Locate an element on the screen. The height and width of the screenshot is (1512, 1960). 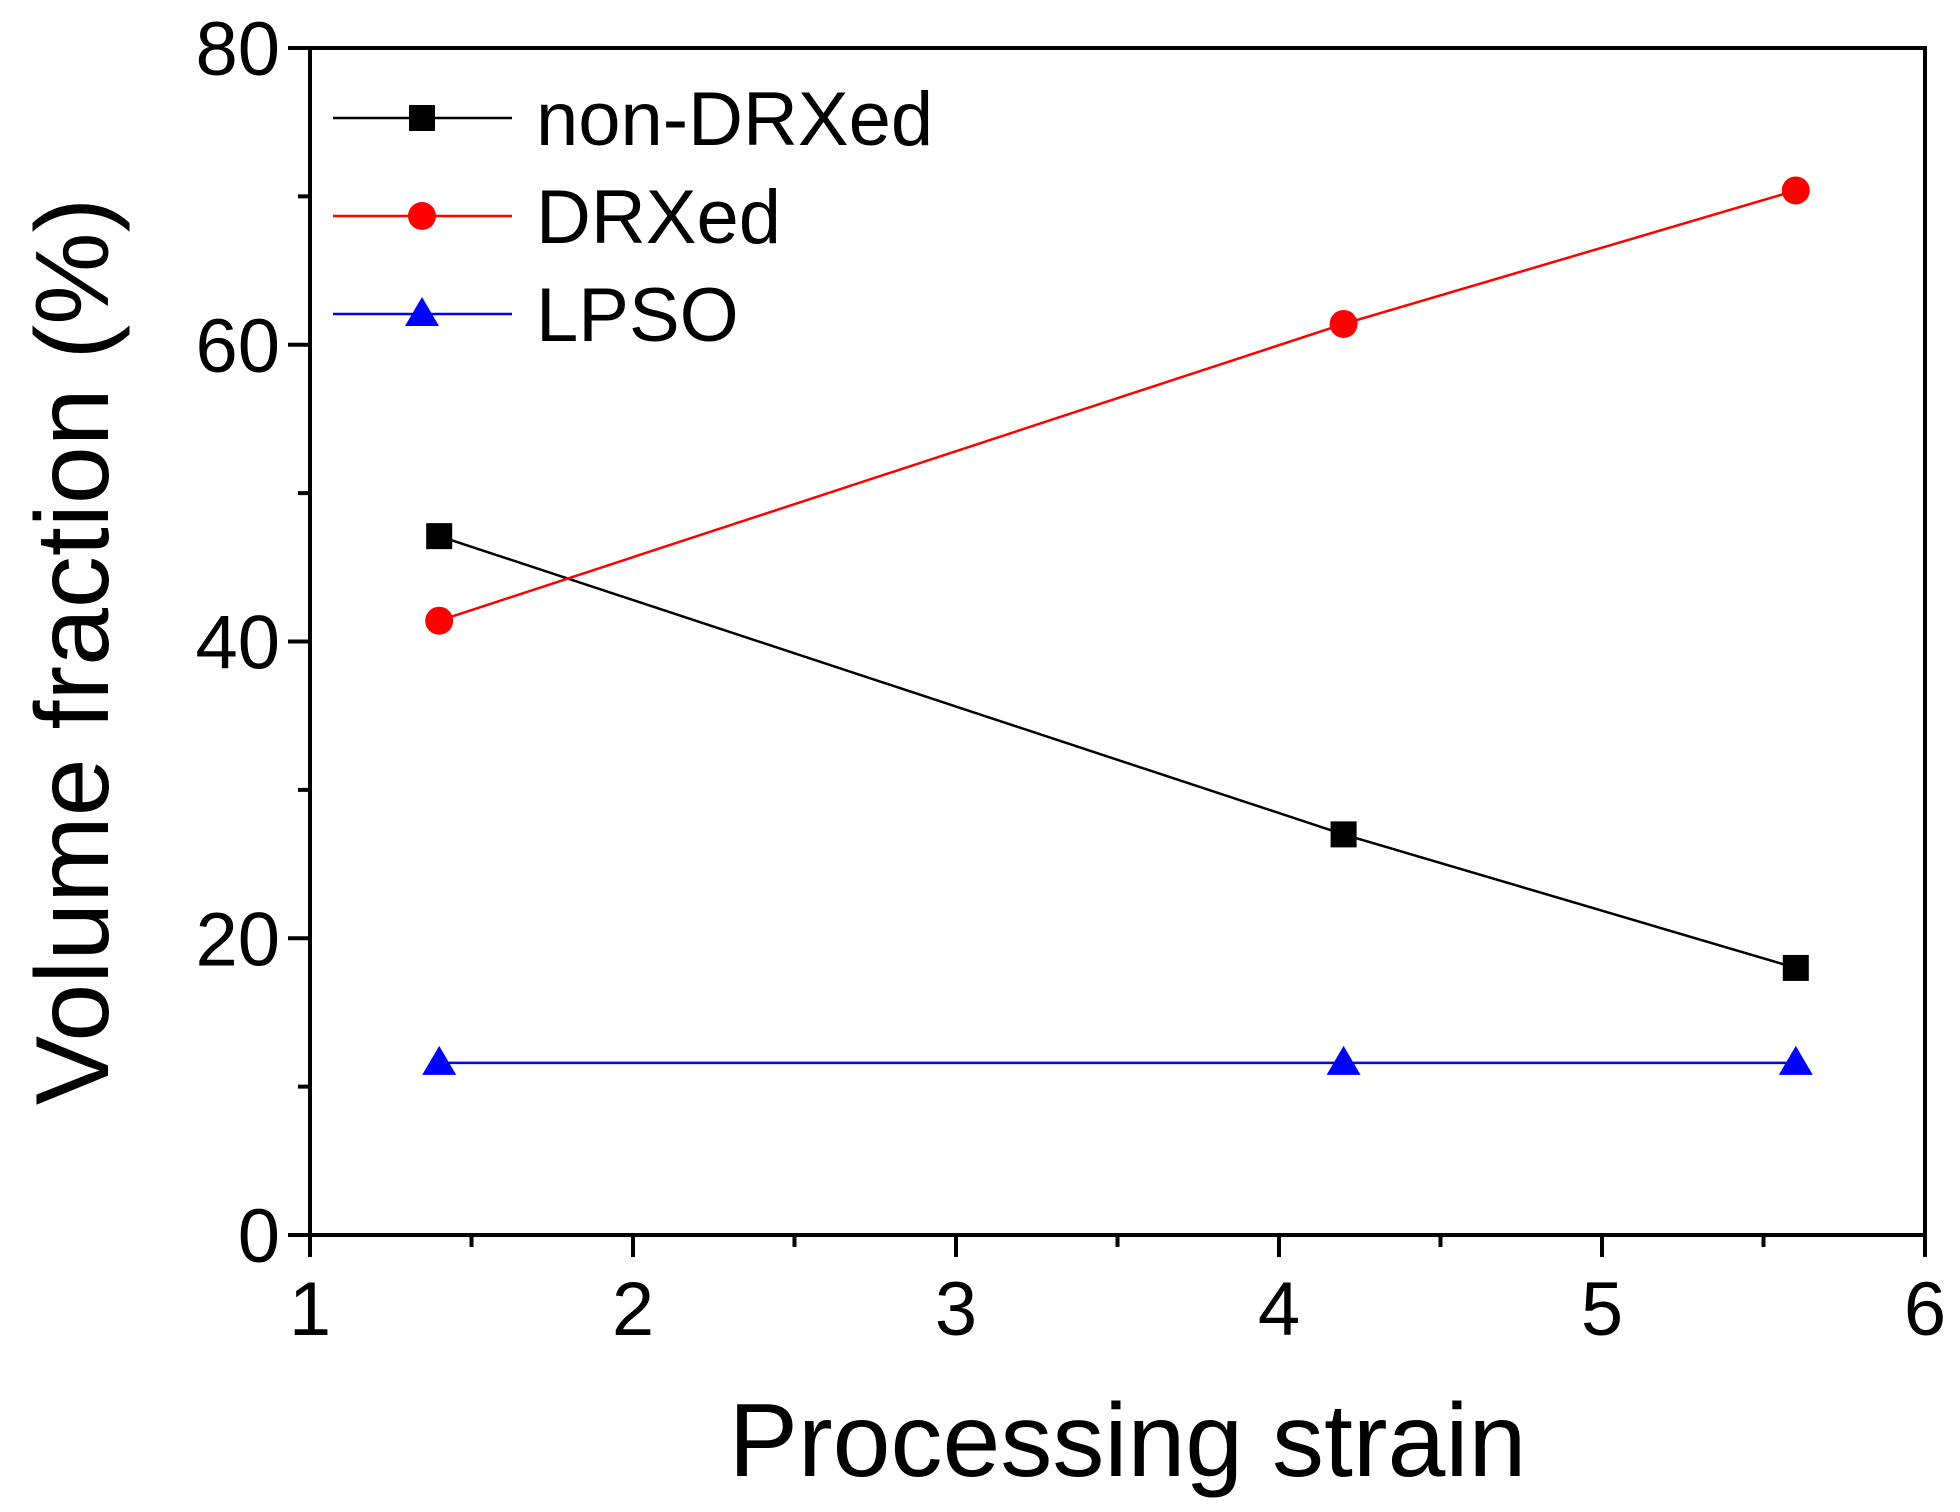
y-axis-label: Volume fraction (%) is located at coordinates (73, 651).